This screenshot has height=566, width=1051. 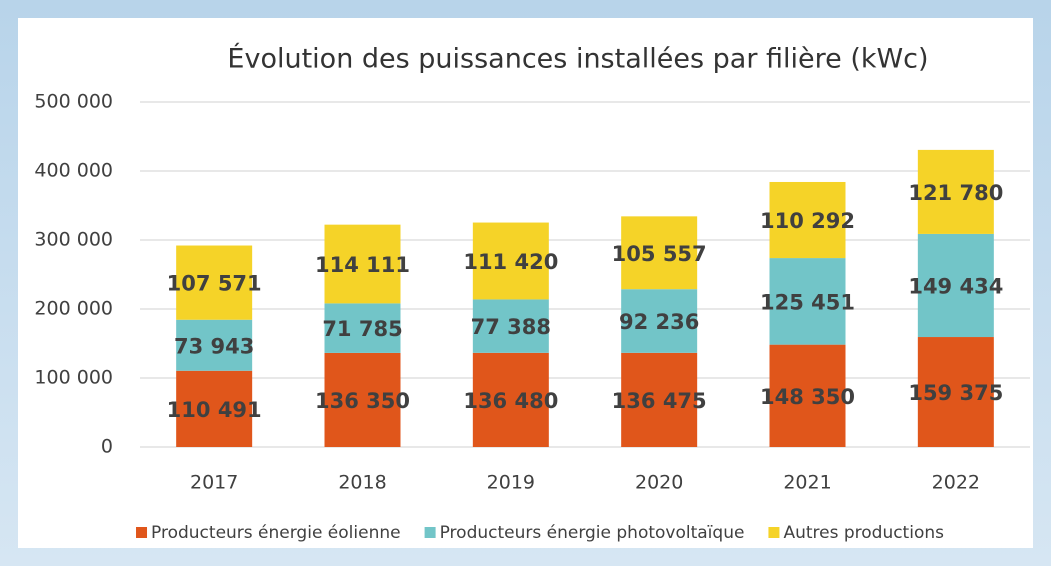 What do you see at coordinates (73, 378) in the screenshot?
I see `y-tick-label: 100 000` at bounding box center [73, 378].